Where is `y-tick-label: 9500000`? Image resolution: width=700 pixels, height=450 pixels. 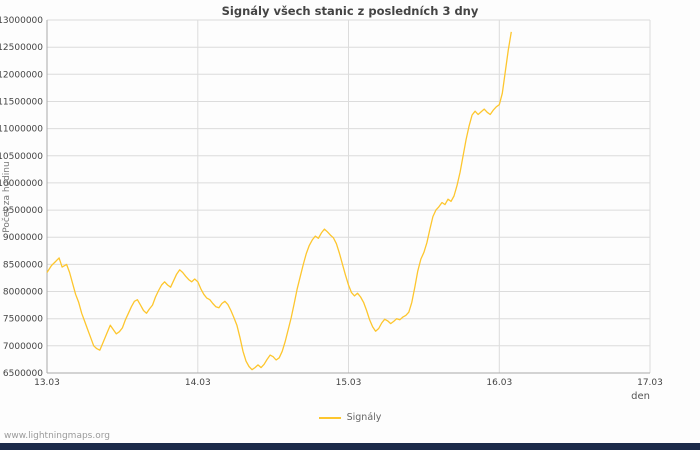 y-tick-label: 9500000 is located at coordinates (23, 211).